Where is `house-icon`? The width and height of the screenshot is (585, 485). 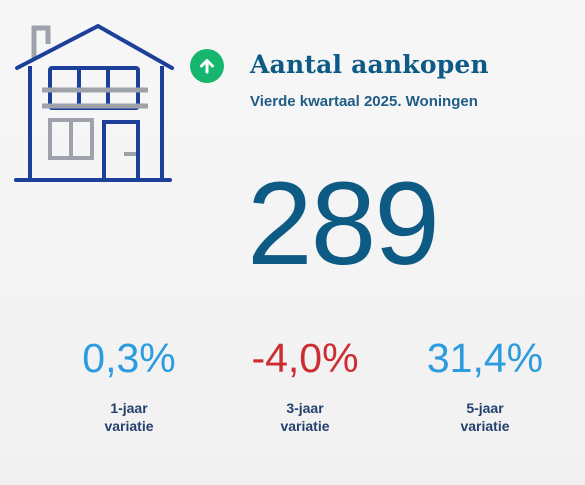
house-icon is located at coordinates (94, 103).